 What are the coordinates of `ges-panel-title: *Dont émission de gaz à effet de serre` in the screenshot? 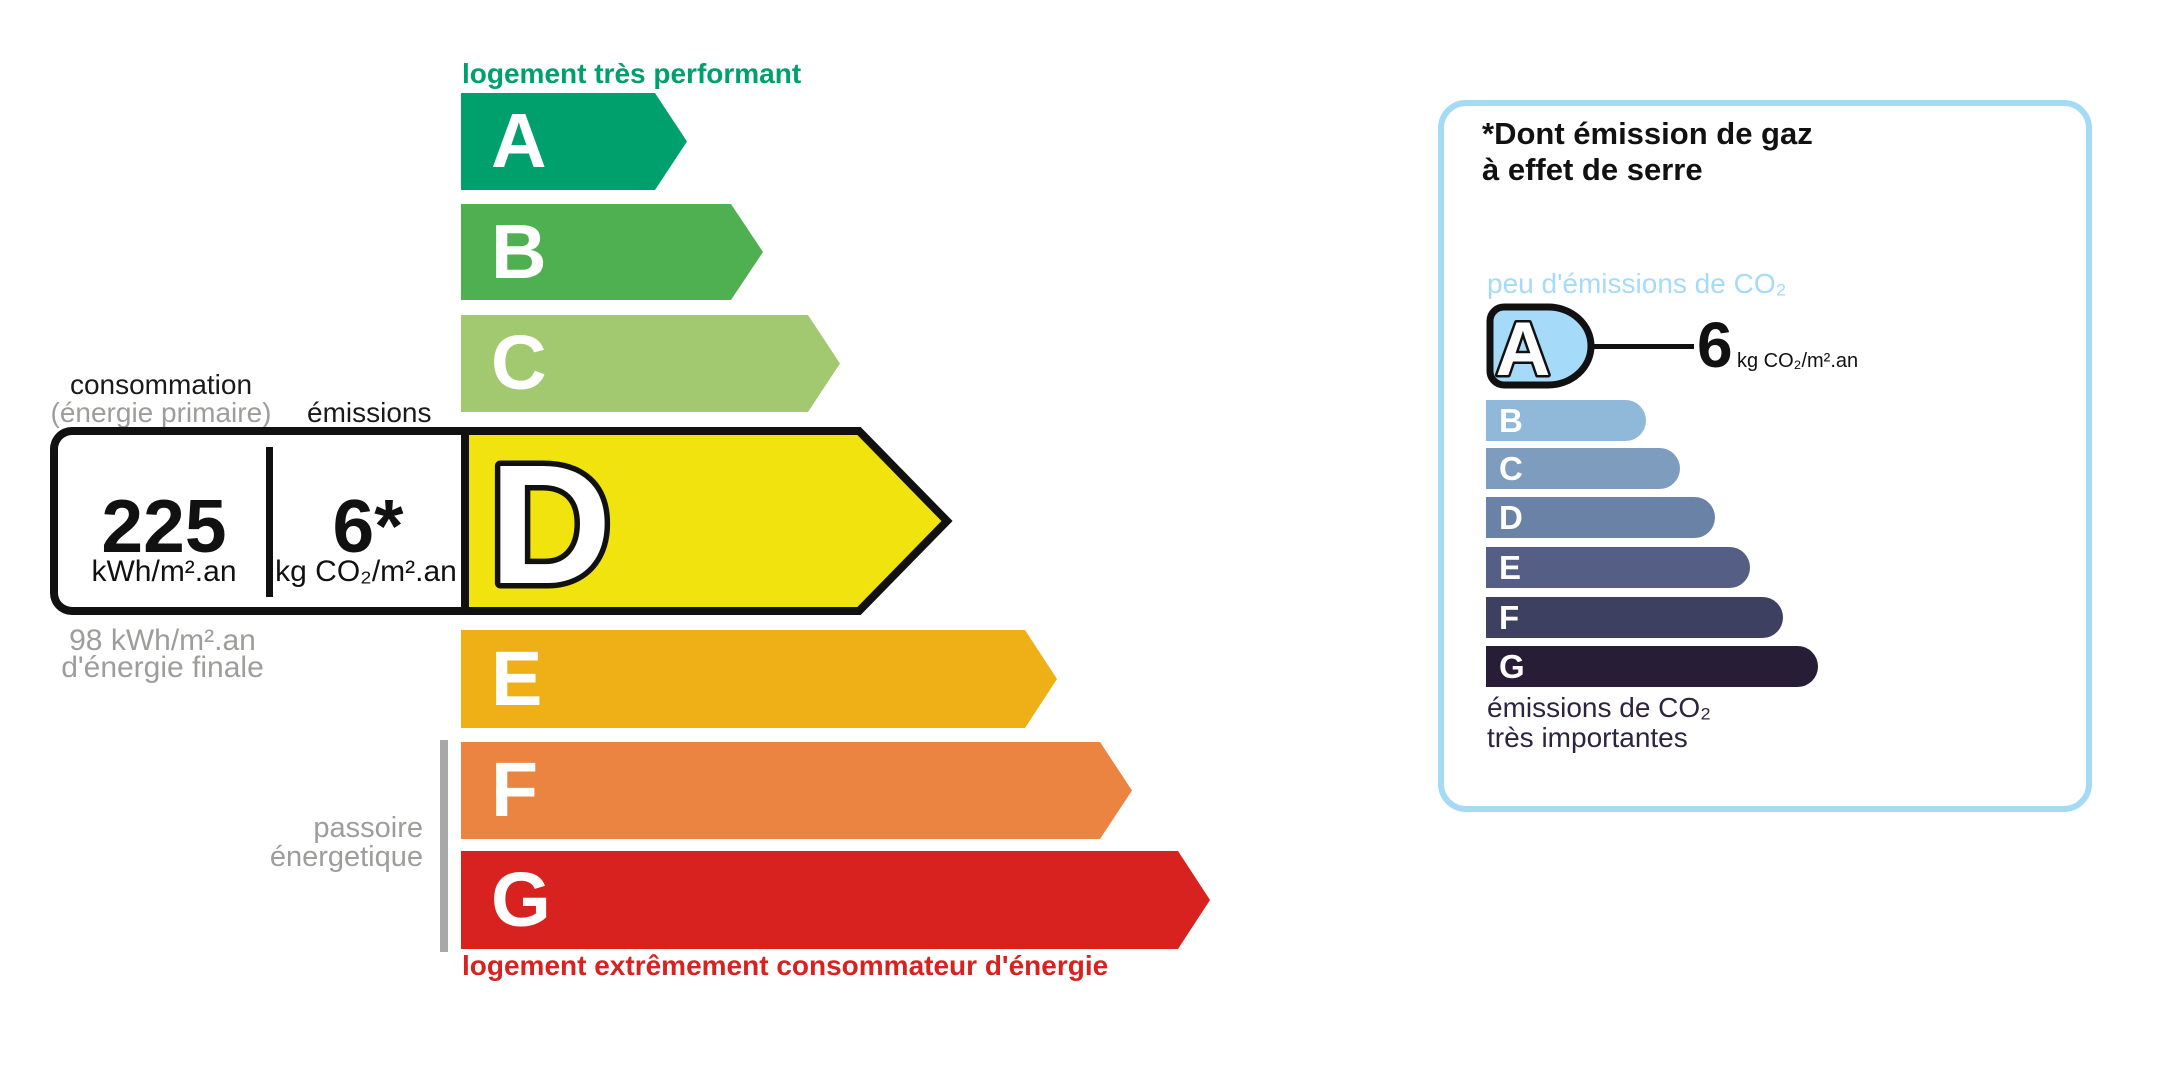 It's located at (1647, 152).